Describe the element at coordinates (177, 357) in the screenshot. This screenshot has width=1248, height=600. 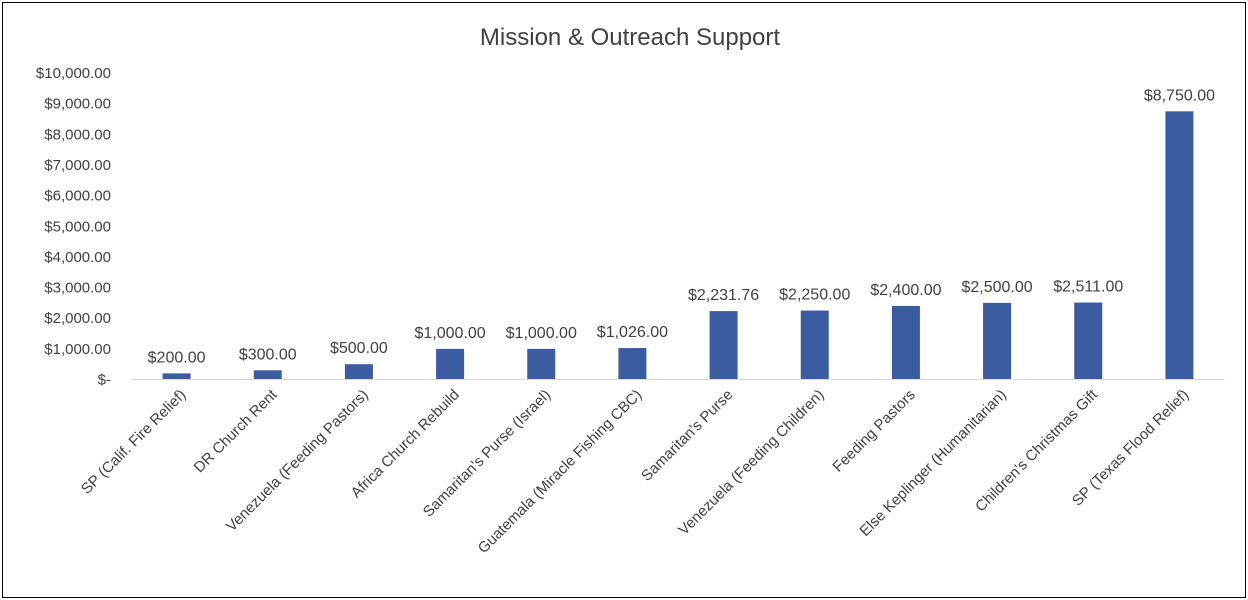
I see `data-label: $200.00` at that location.